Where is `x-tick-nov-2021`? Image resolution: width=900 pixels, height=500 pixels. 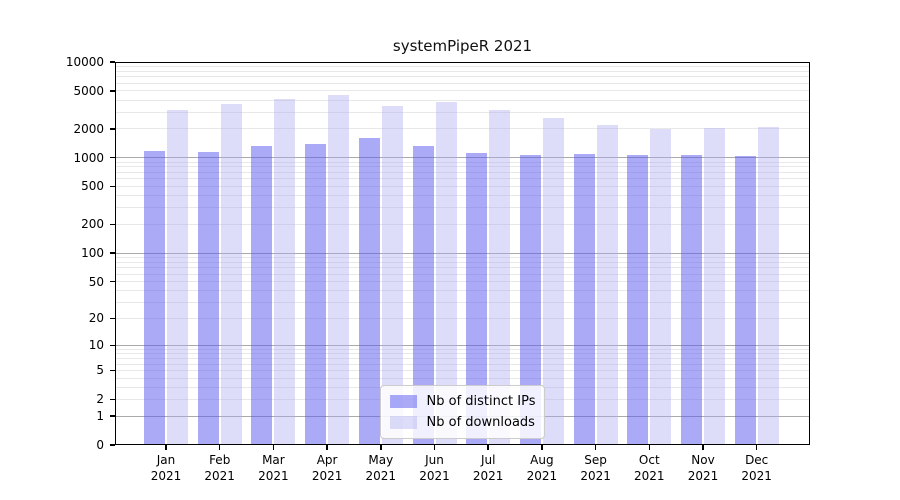
x-tick-nov-2021 is located at coordinates (703, 447).